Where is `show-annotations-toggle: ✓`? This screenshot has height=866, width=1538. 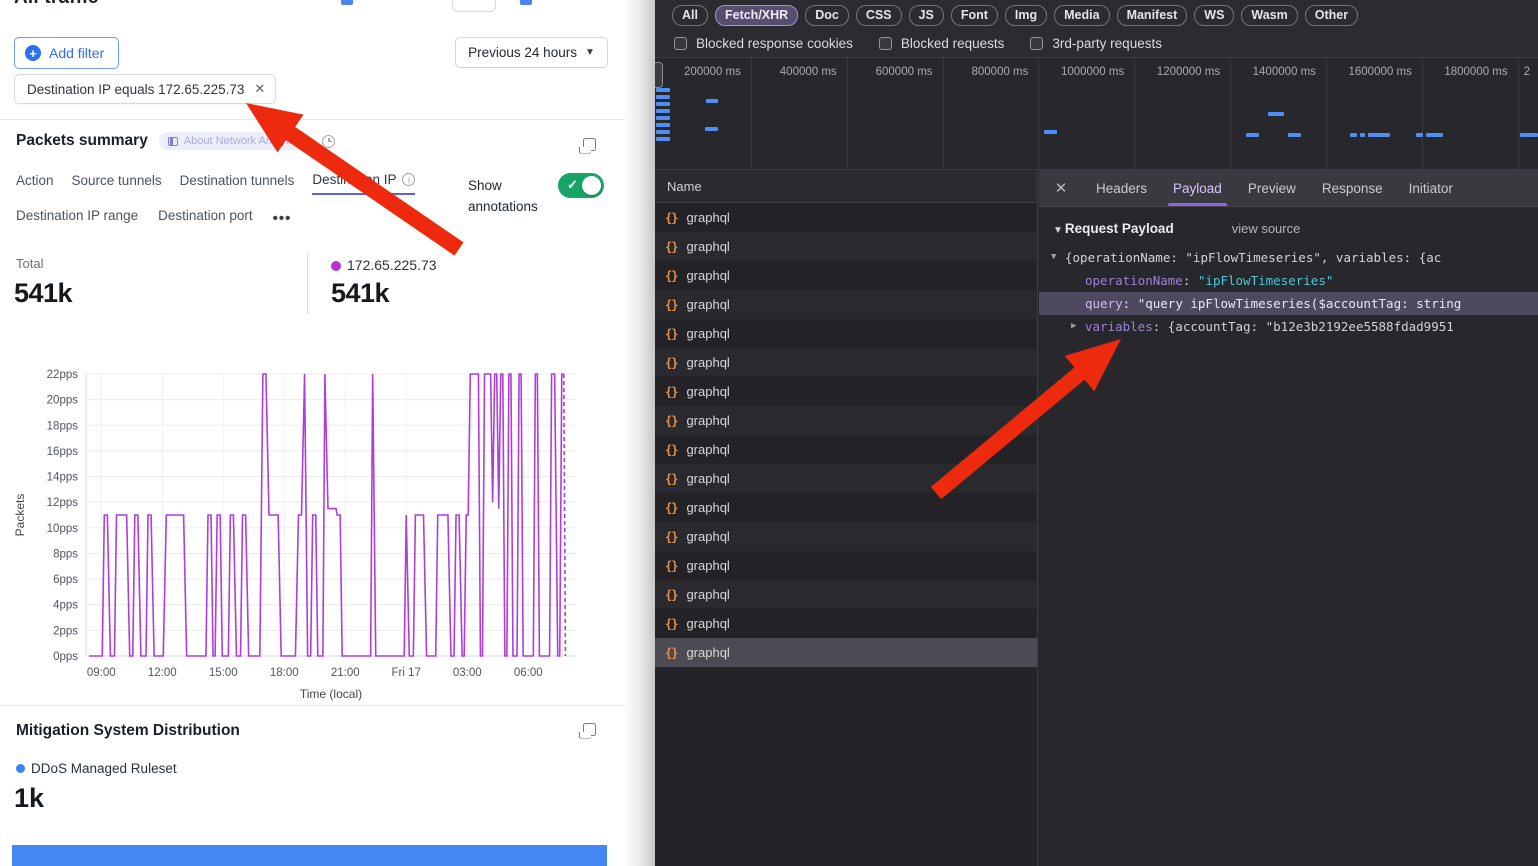 show-annotations-toggle: ✓ is located at coordinates (581, 185).